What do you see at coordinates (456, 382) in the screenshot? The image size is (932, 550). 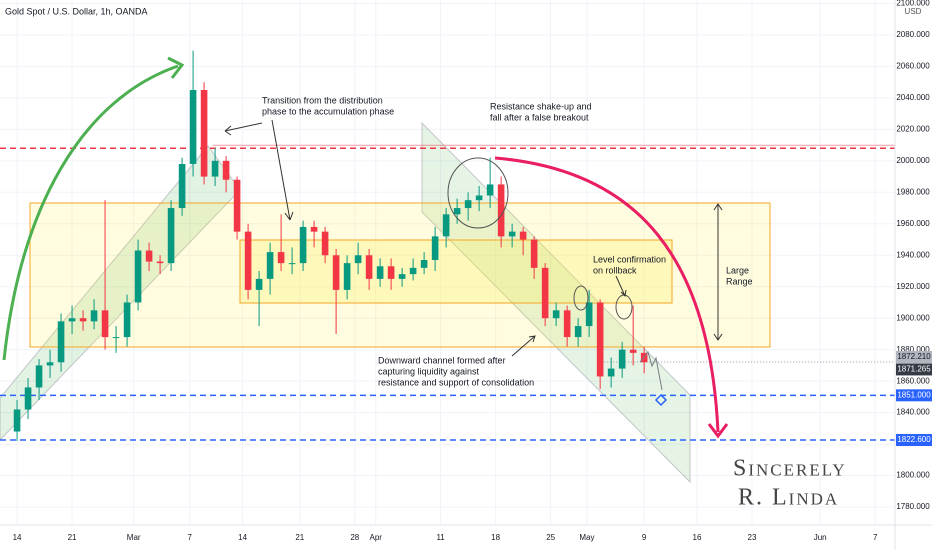 I see `annotation: resistance and support of consolidation` at bounding box center [456, 382].